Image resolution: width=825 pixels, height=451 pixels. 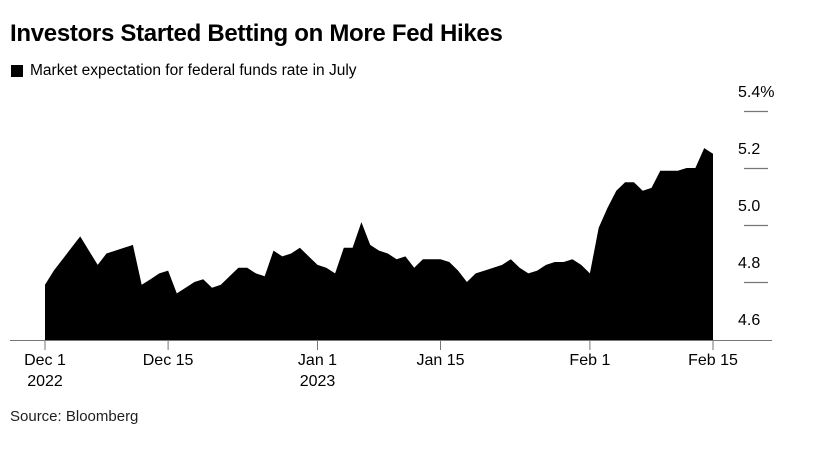 What do you see at coordinates (440, 360) in the screenshot?
I see `x-tick-label: Jan 15` at bounding box center [440, 360].